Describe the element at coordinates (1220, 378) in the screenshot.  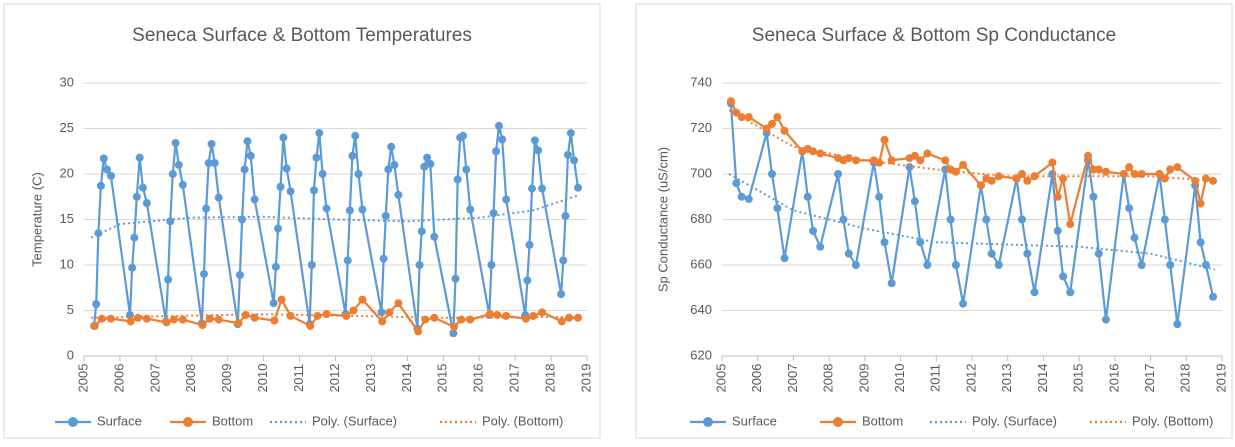
I see `x-tick-label: 2019` at that location.